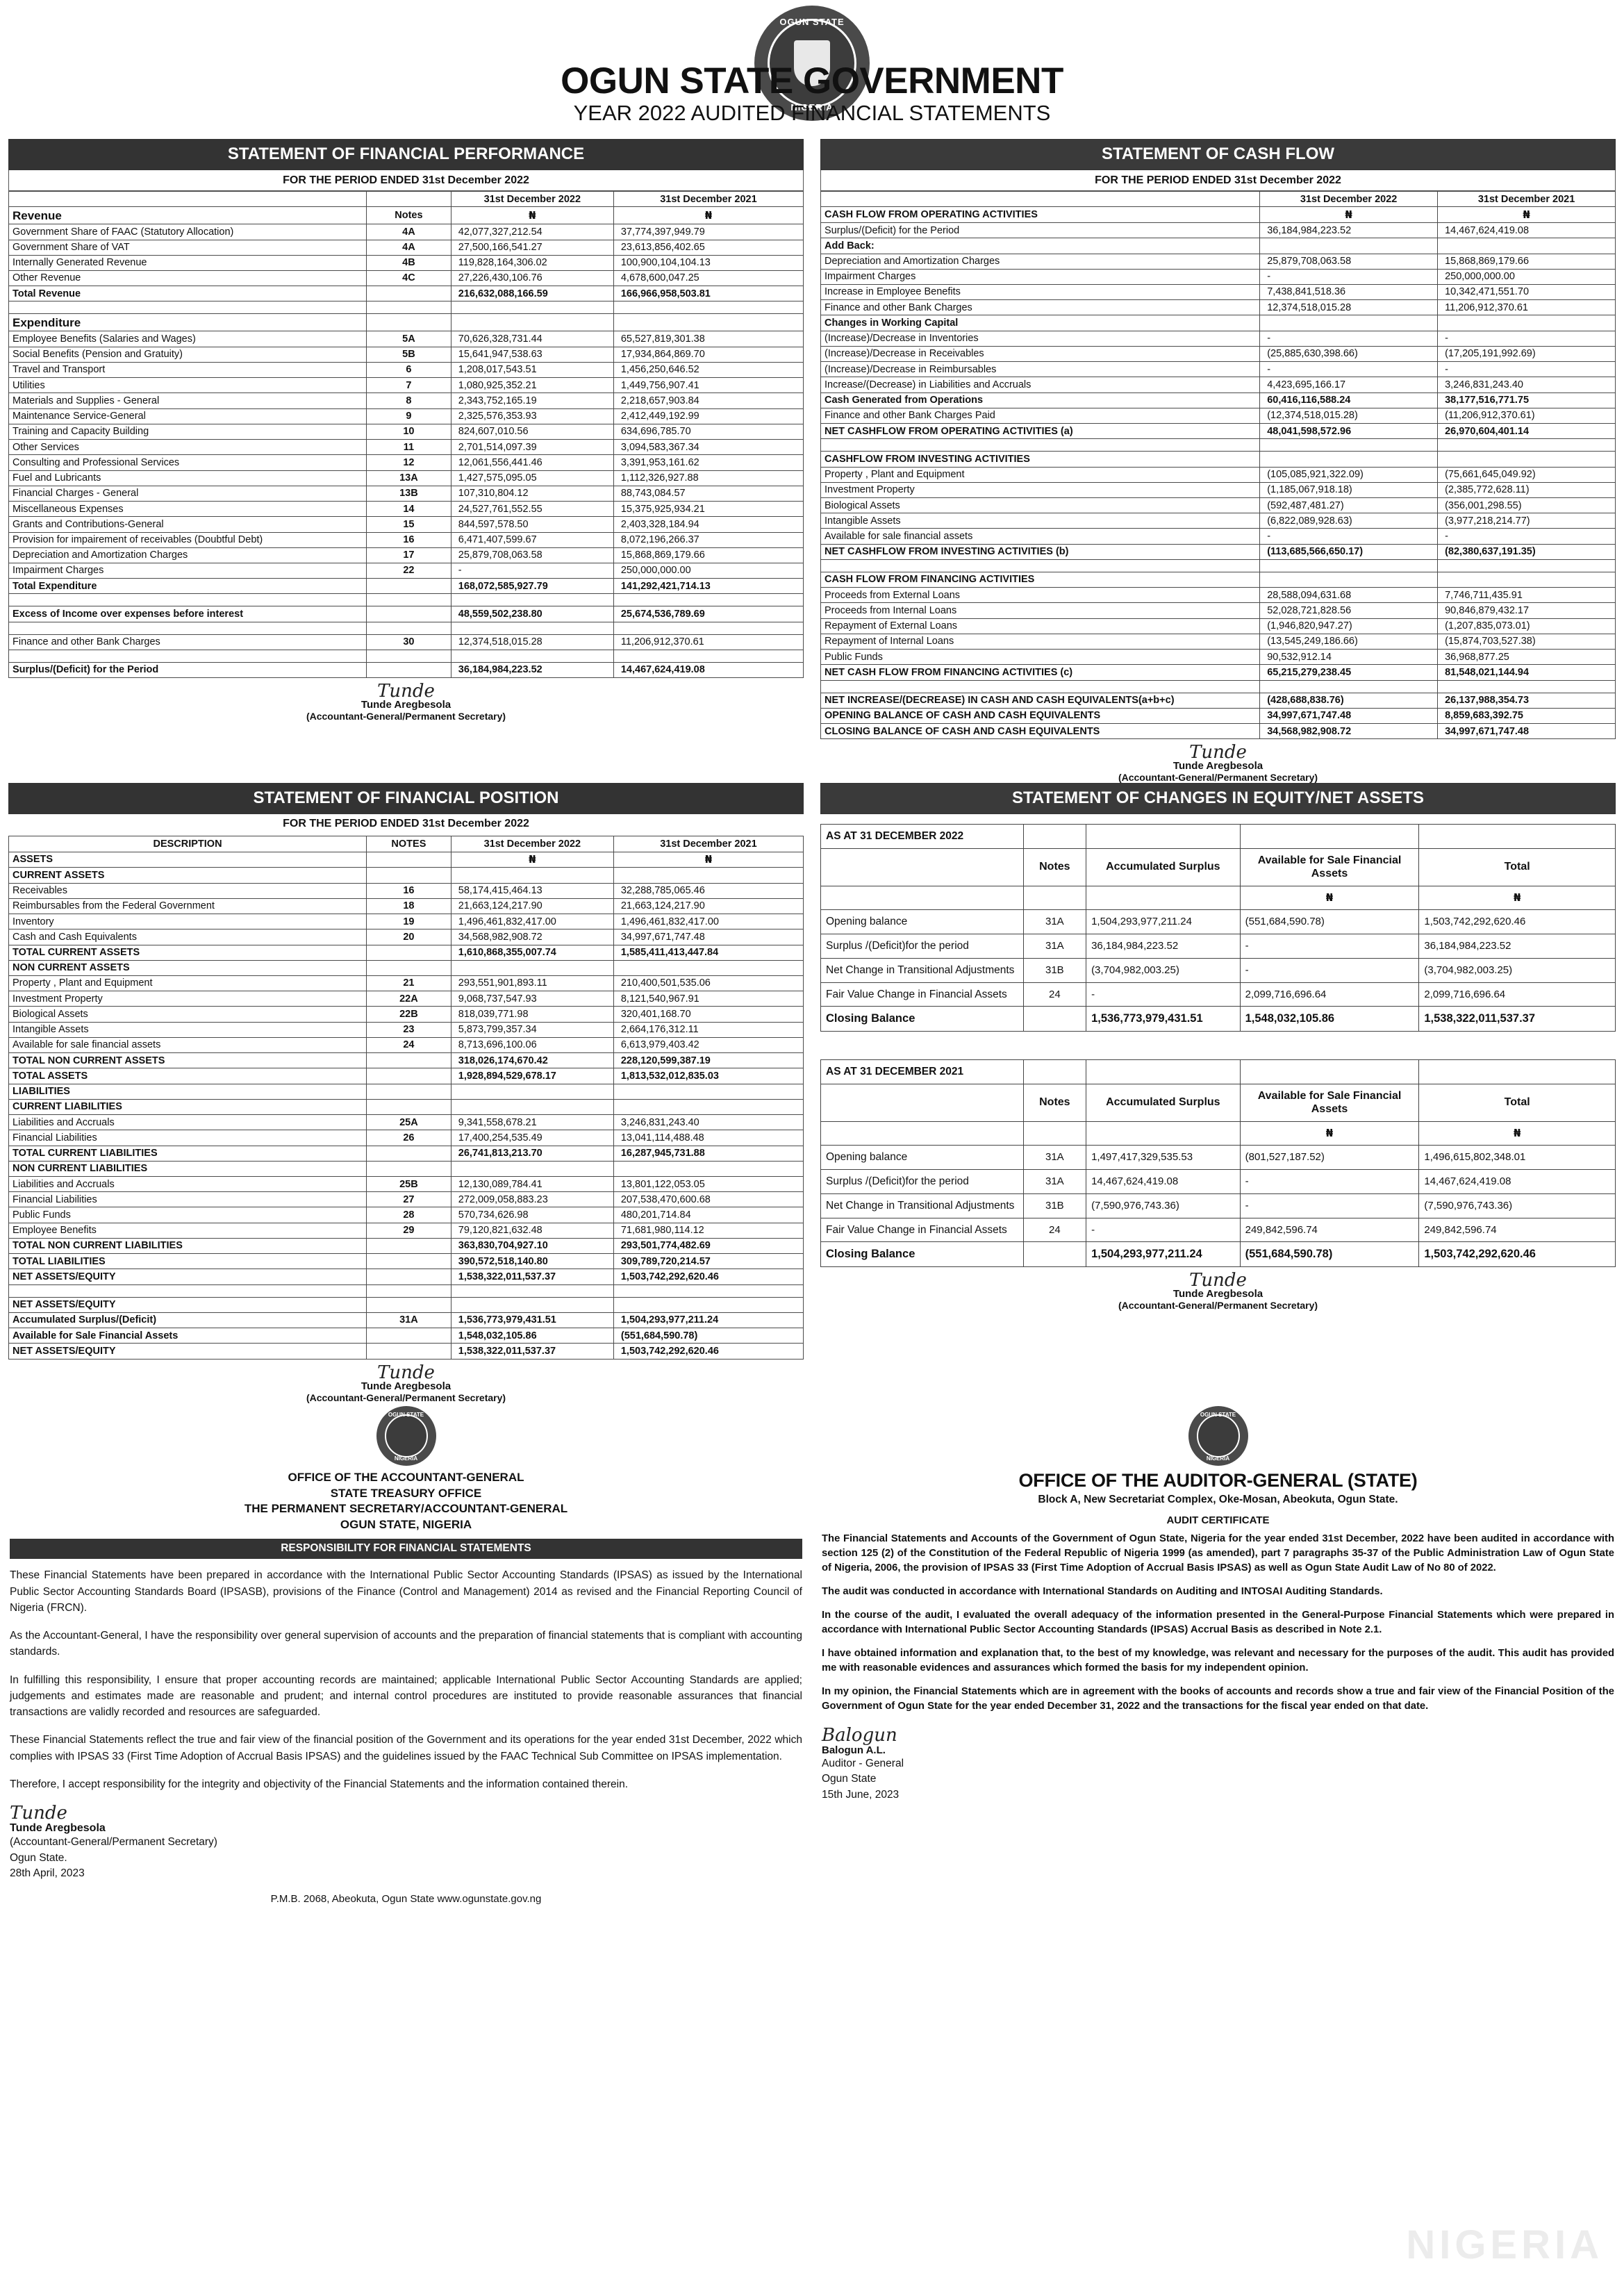 The image size is (1624, 2289). Describe the element at coordinates (532, 232) in the screenshot. I see `row-value-2022: 42,077,327,212.54` at that location.